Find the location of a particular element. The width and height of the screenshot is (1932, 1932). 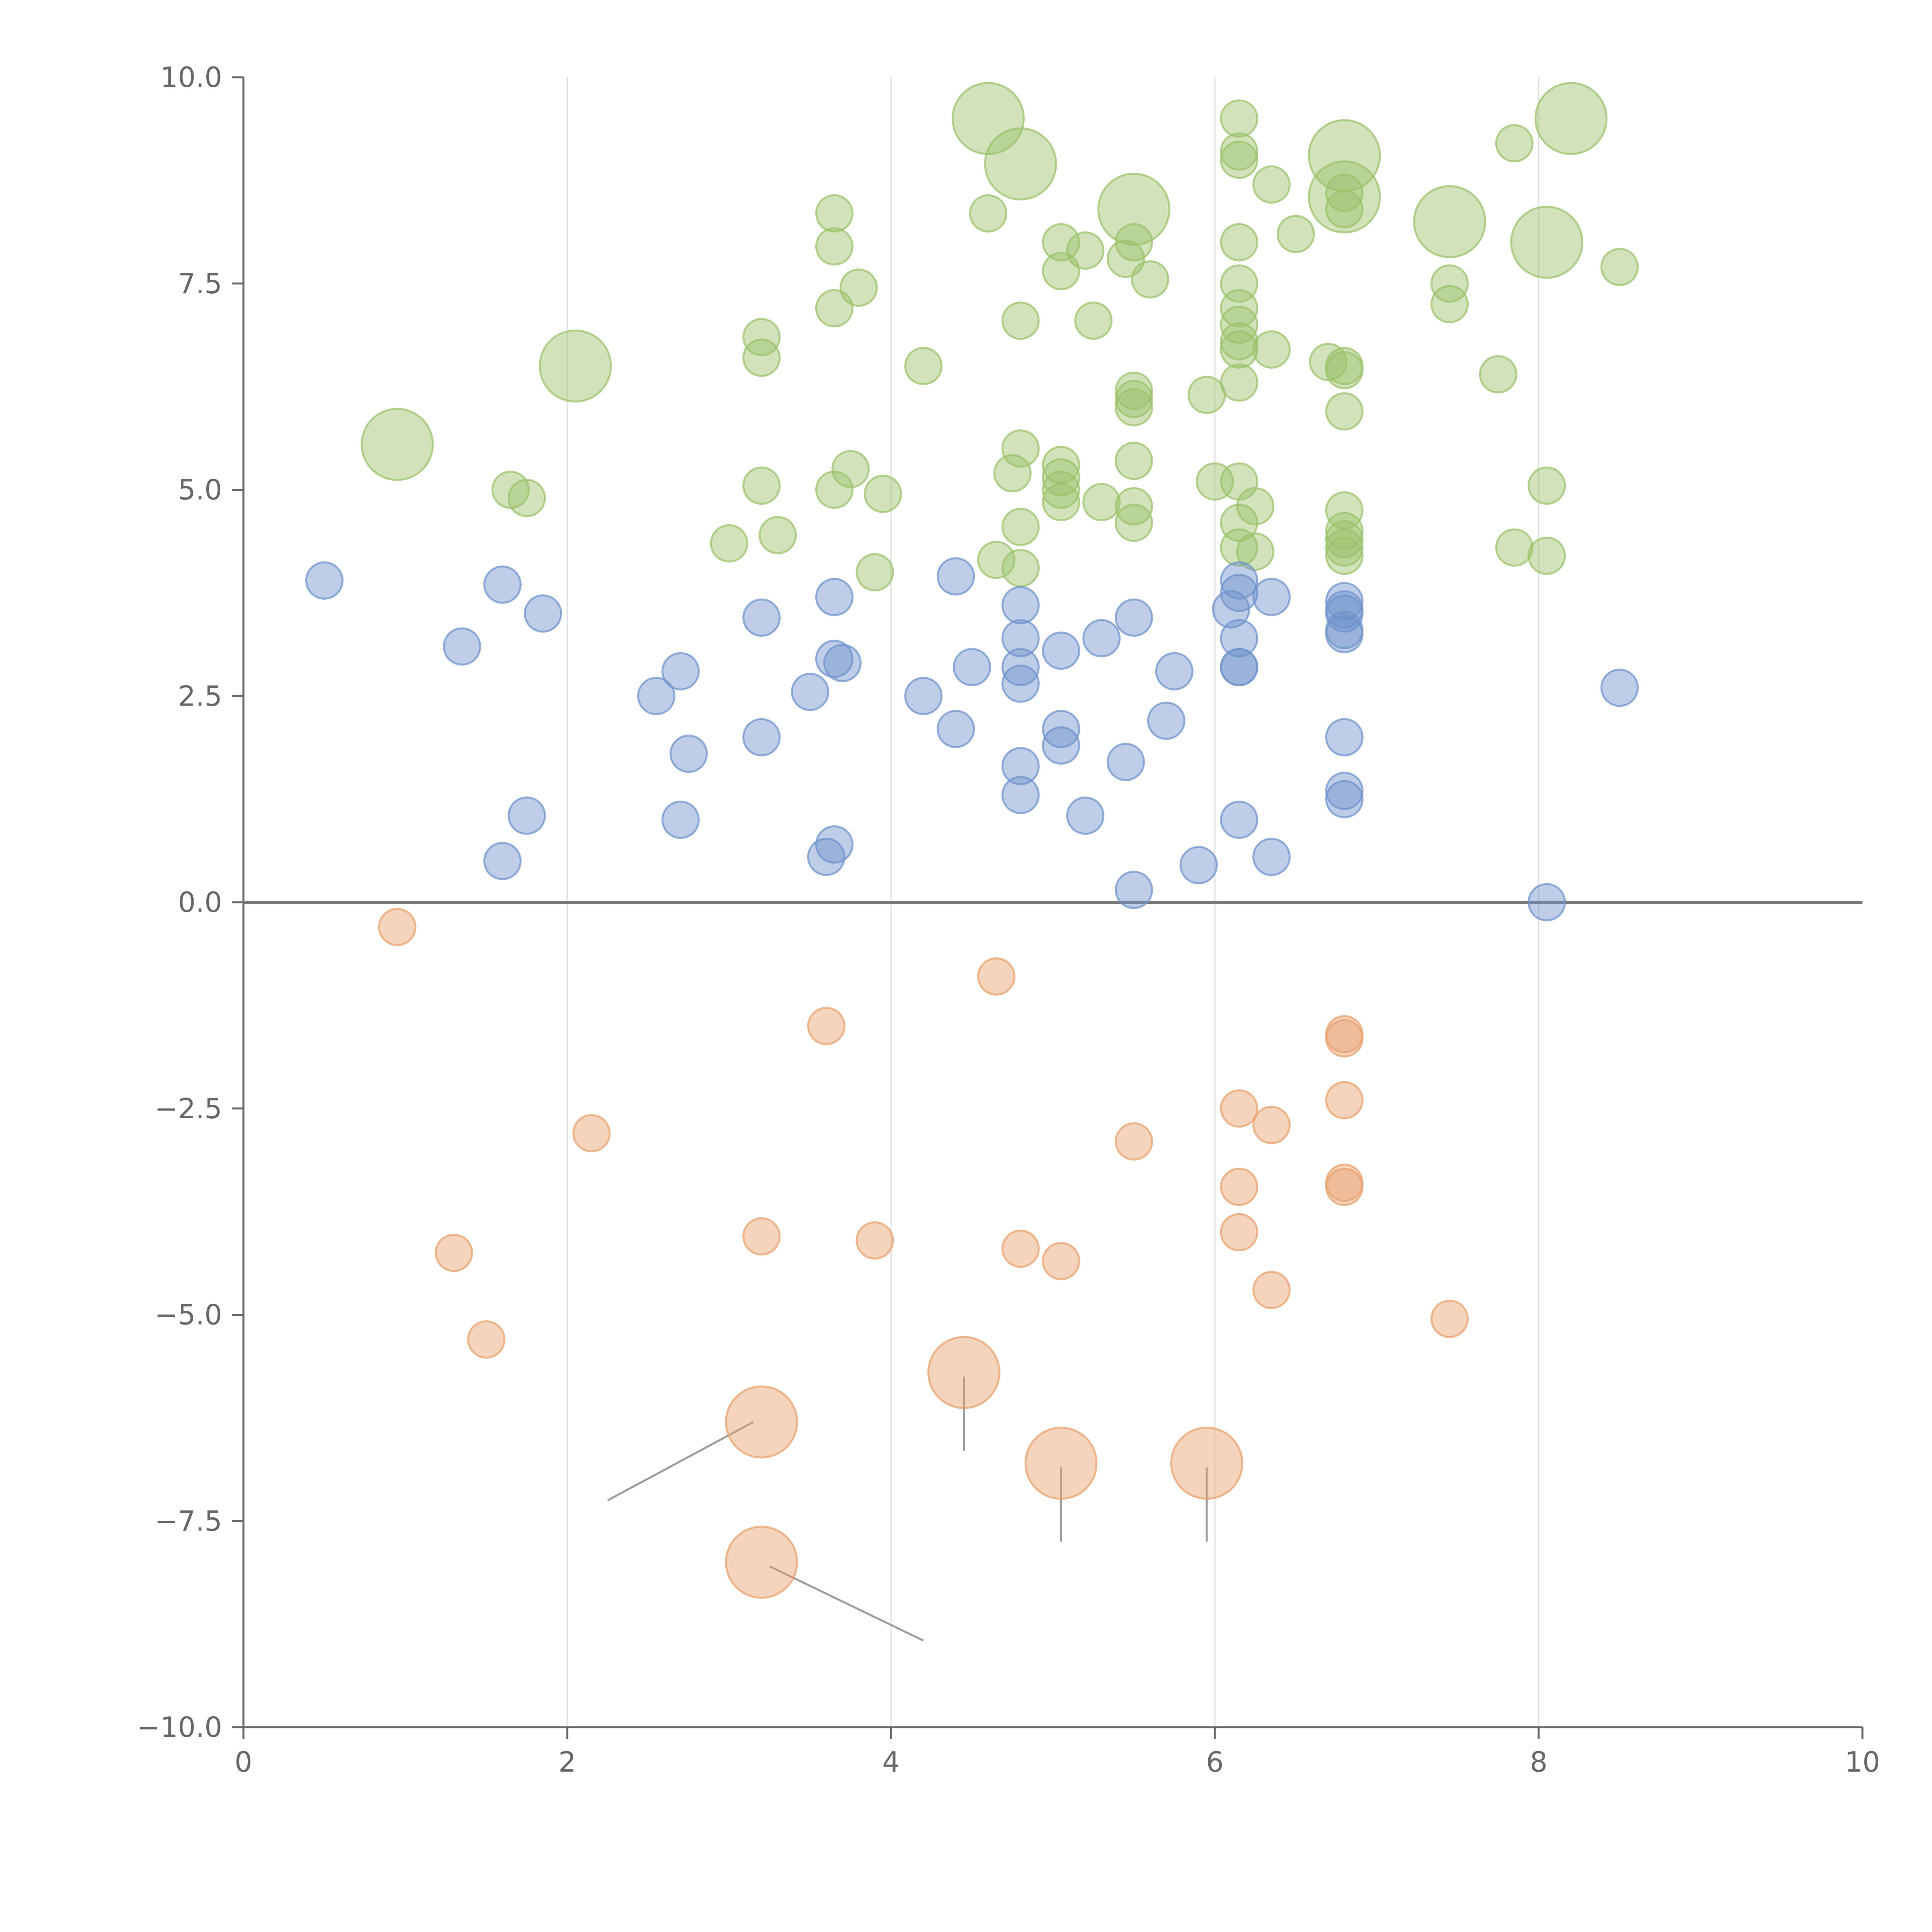

y-tick-label: −10.0 is located at coordinates (179, 1727).